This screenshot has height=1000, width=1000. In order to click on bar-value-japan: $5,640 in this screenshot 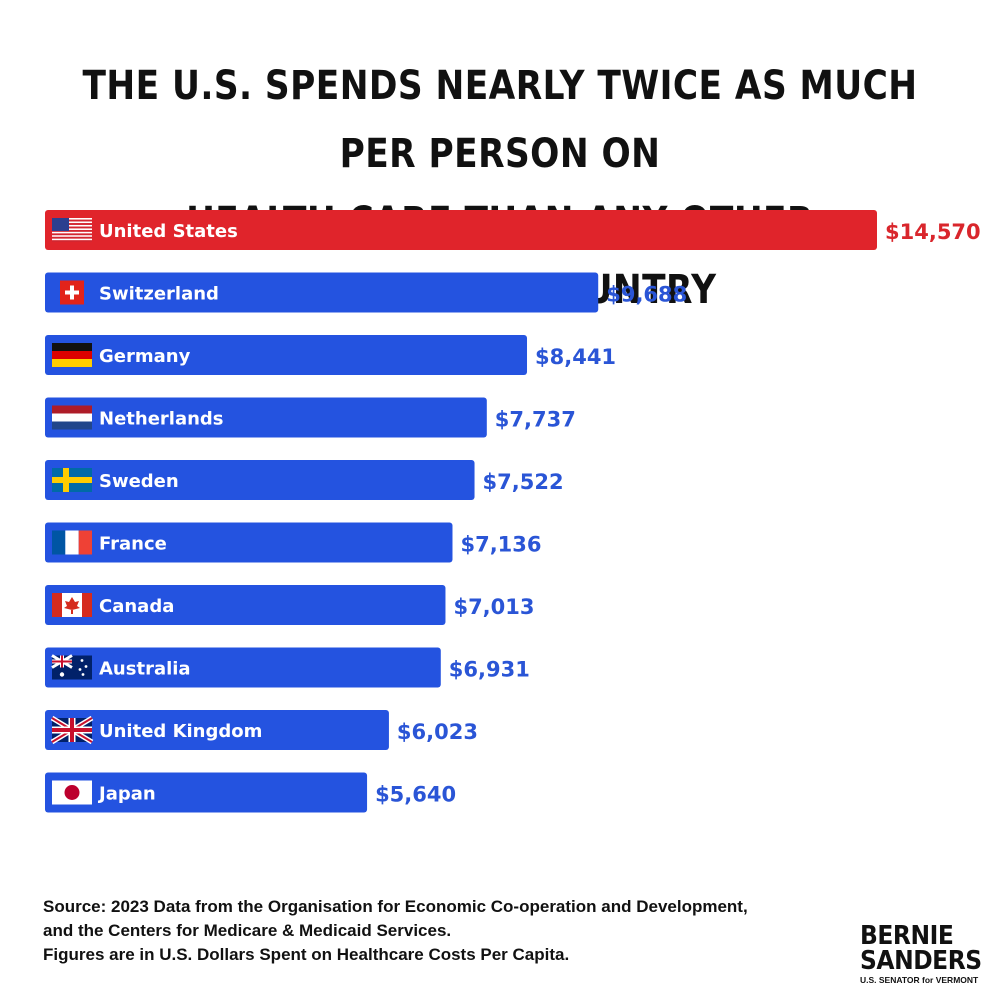, I will do `click(415, 795)`.